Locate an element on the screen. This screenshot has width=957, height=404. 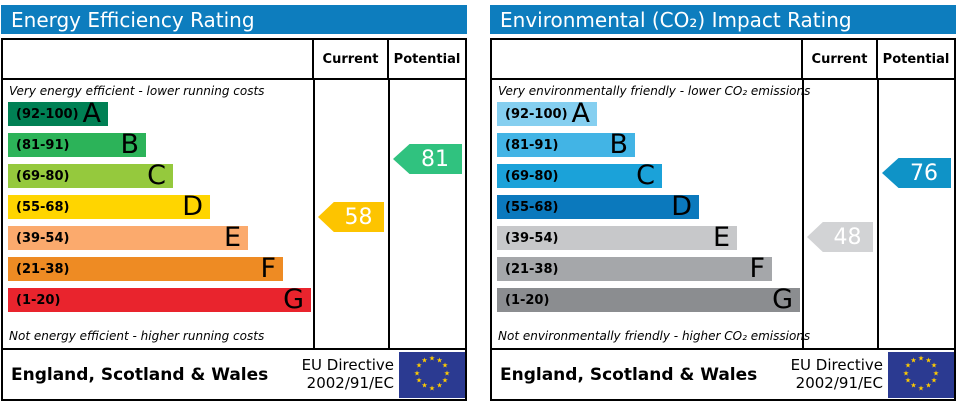
region-label: England, Scotland & Wales is located at coordinates (140, 374).